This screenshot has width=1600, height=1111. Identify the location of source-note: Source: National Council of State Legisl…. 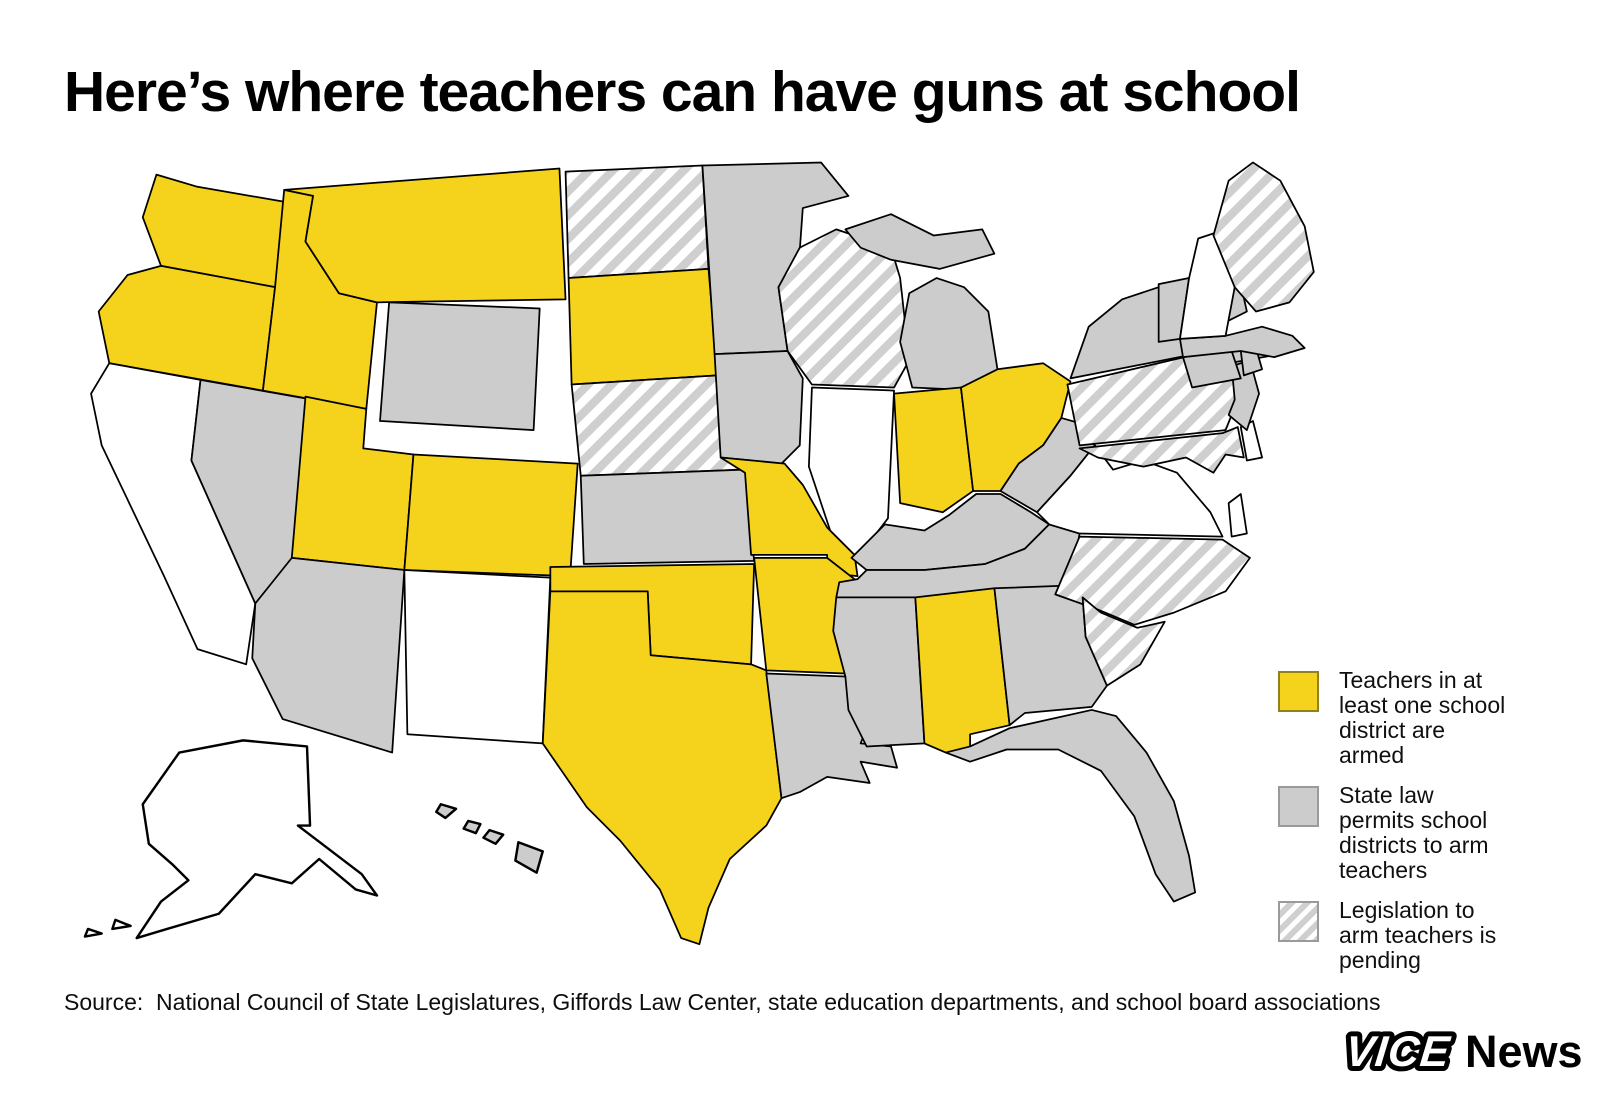
(722, 1002).